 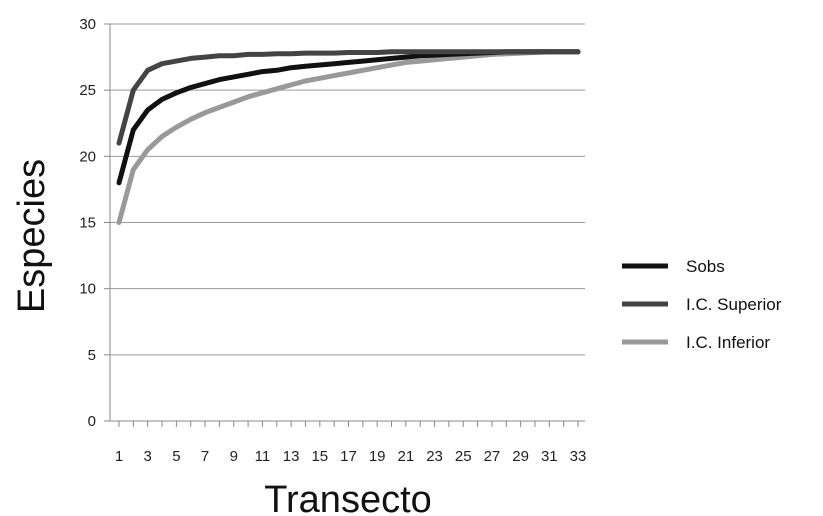 I want to click on x-tick-label: 33, so click(x=578, y=456).